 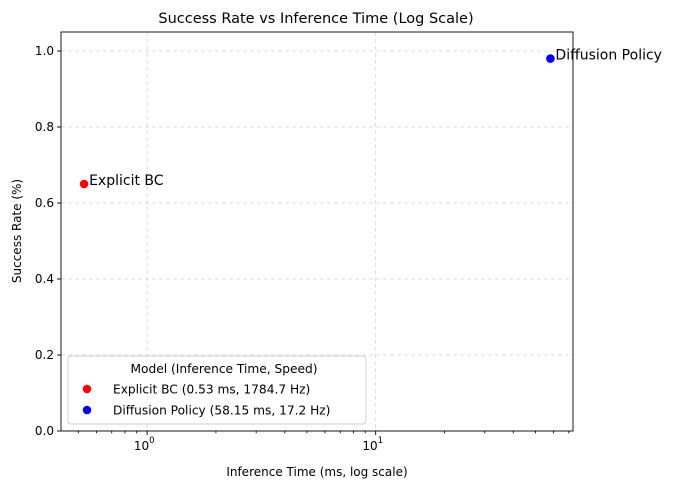 What do you see at coordinates (608, 56) in the screenshot?
I see `point-annotation: Diffusion Policy` at bounding box center [608, 56].